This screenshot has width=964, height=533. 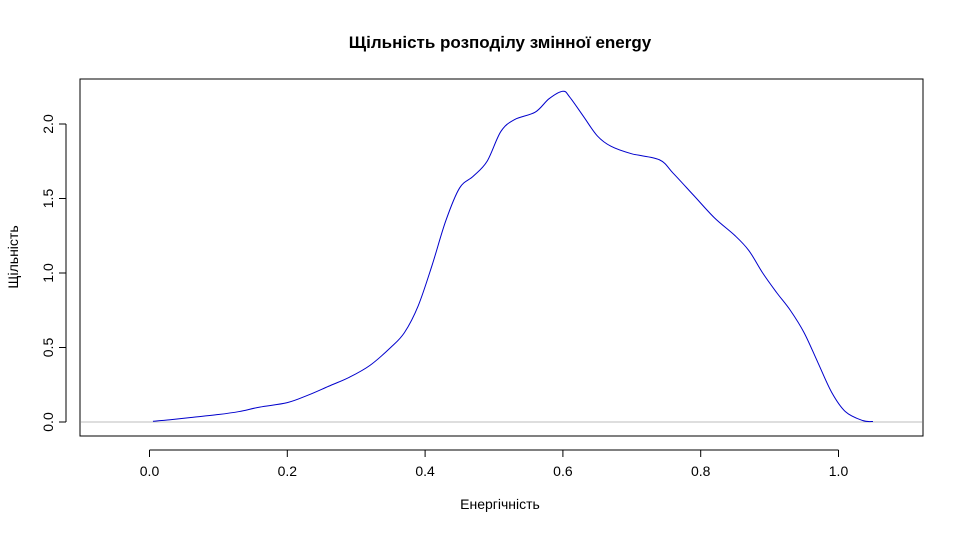 I want to click on y-tick-label: 2.0, so click(x=48, y=124).